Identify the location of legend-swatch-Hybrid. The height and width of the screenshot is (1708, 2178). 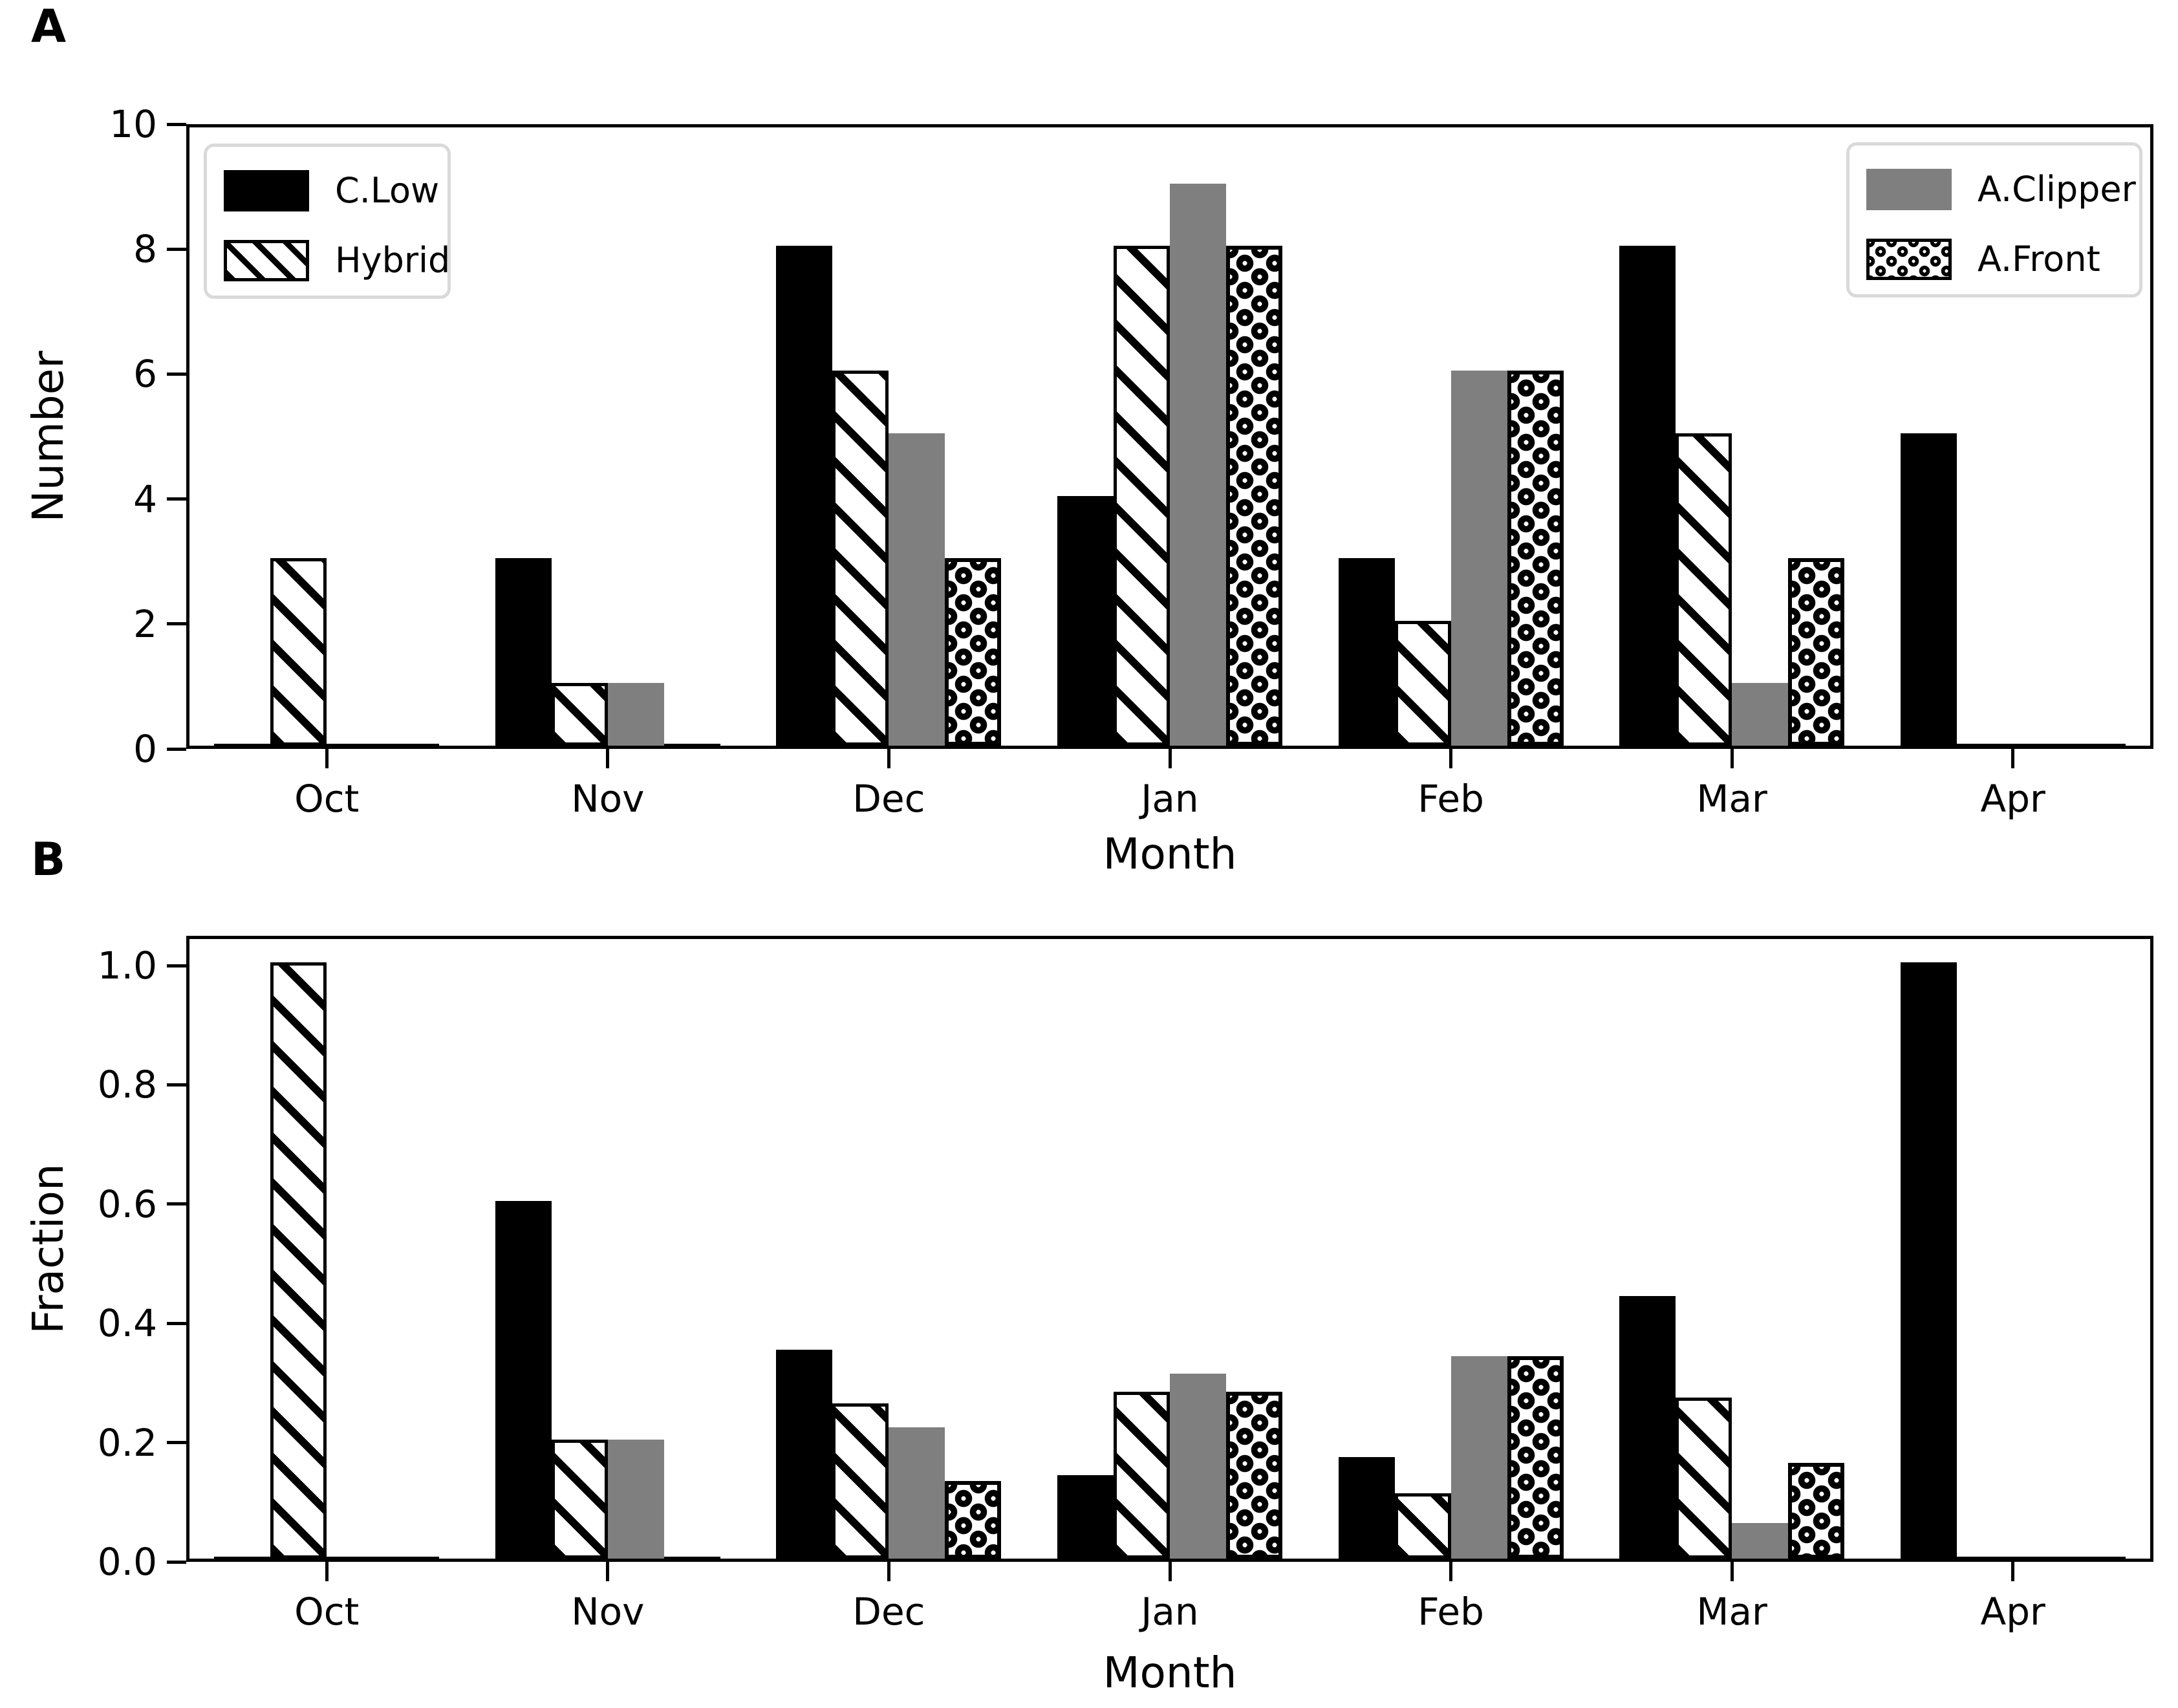
(266, 261).